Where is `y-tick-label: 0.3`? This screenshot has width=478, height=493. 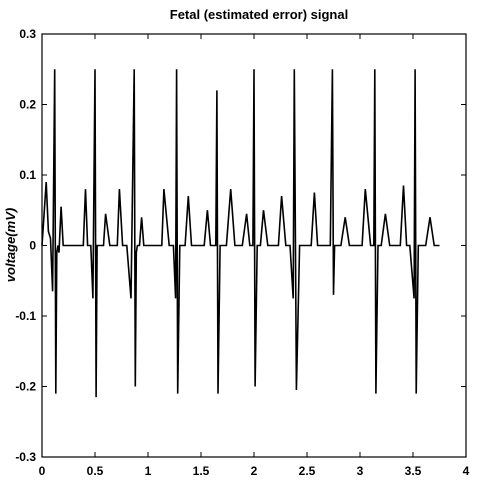
y-tick-label: 0.3 is located at coordinates (27, 34).